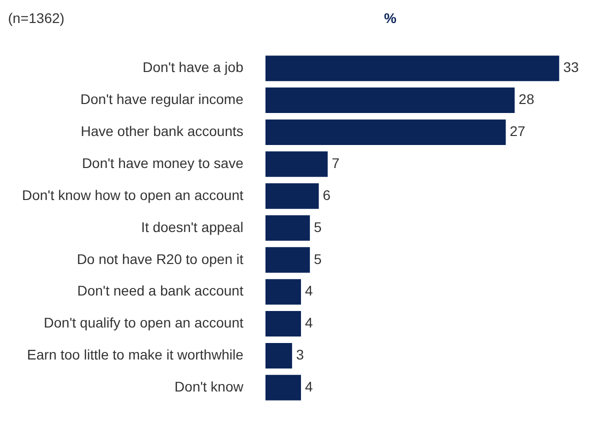 This screenshot has width=609, height=434. What do you see at coordinates (326, 194) in the screenshot?
I see `data-label: 6` at bounding box center [326, 194].